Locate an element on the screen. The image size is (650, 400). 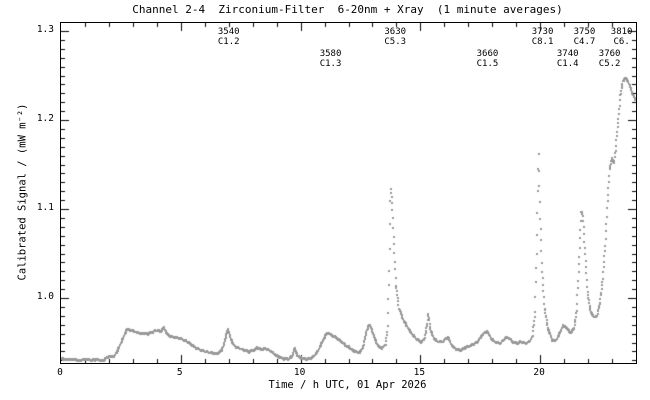
flare-class: C5.3 is located at coordinates (395, 41).